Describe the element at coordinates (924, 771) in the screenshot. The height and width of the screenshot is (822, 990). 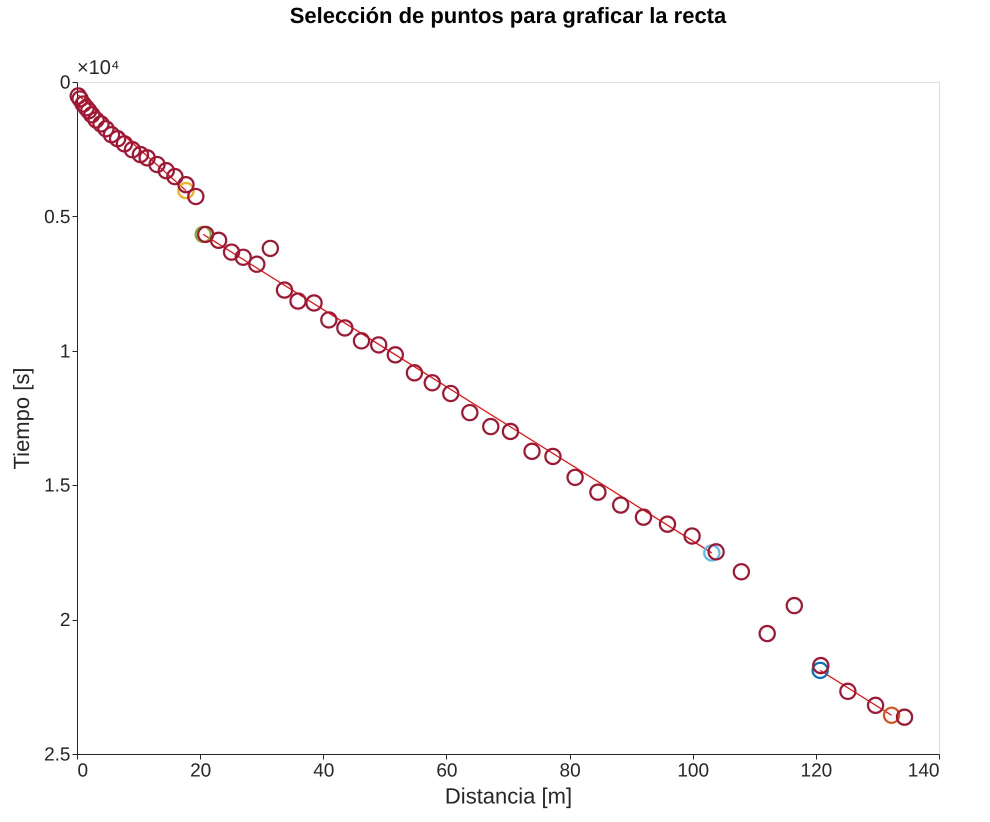
I see `x-tick-label: 140` at that location.